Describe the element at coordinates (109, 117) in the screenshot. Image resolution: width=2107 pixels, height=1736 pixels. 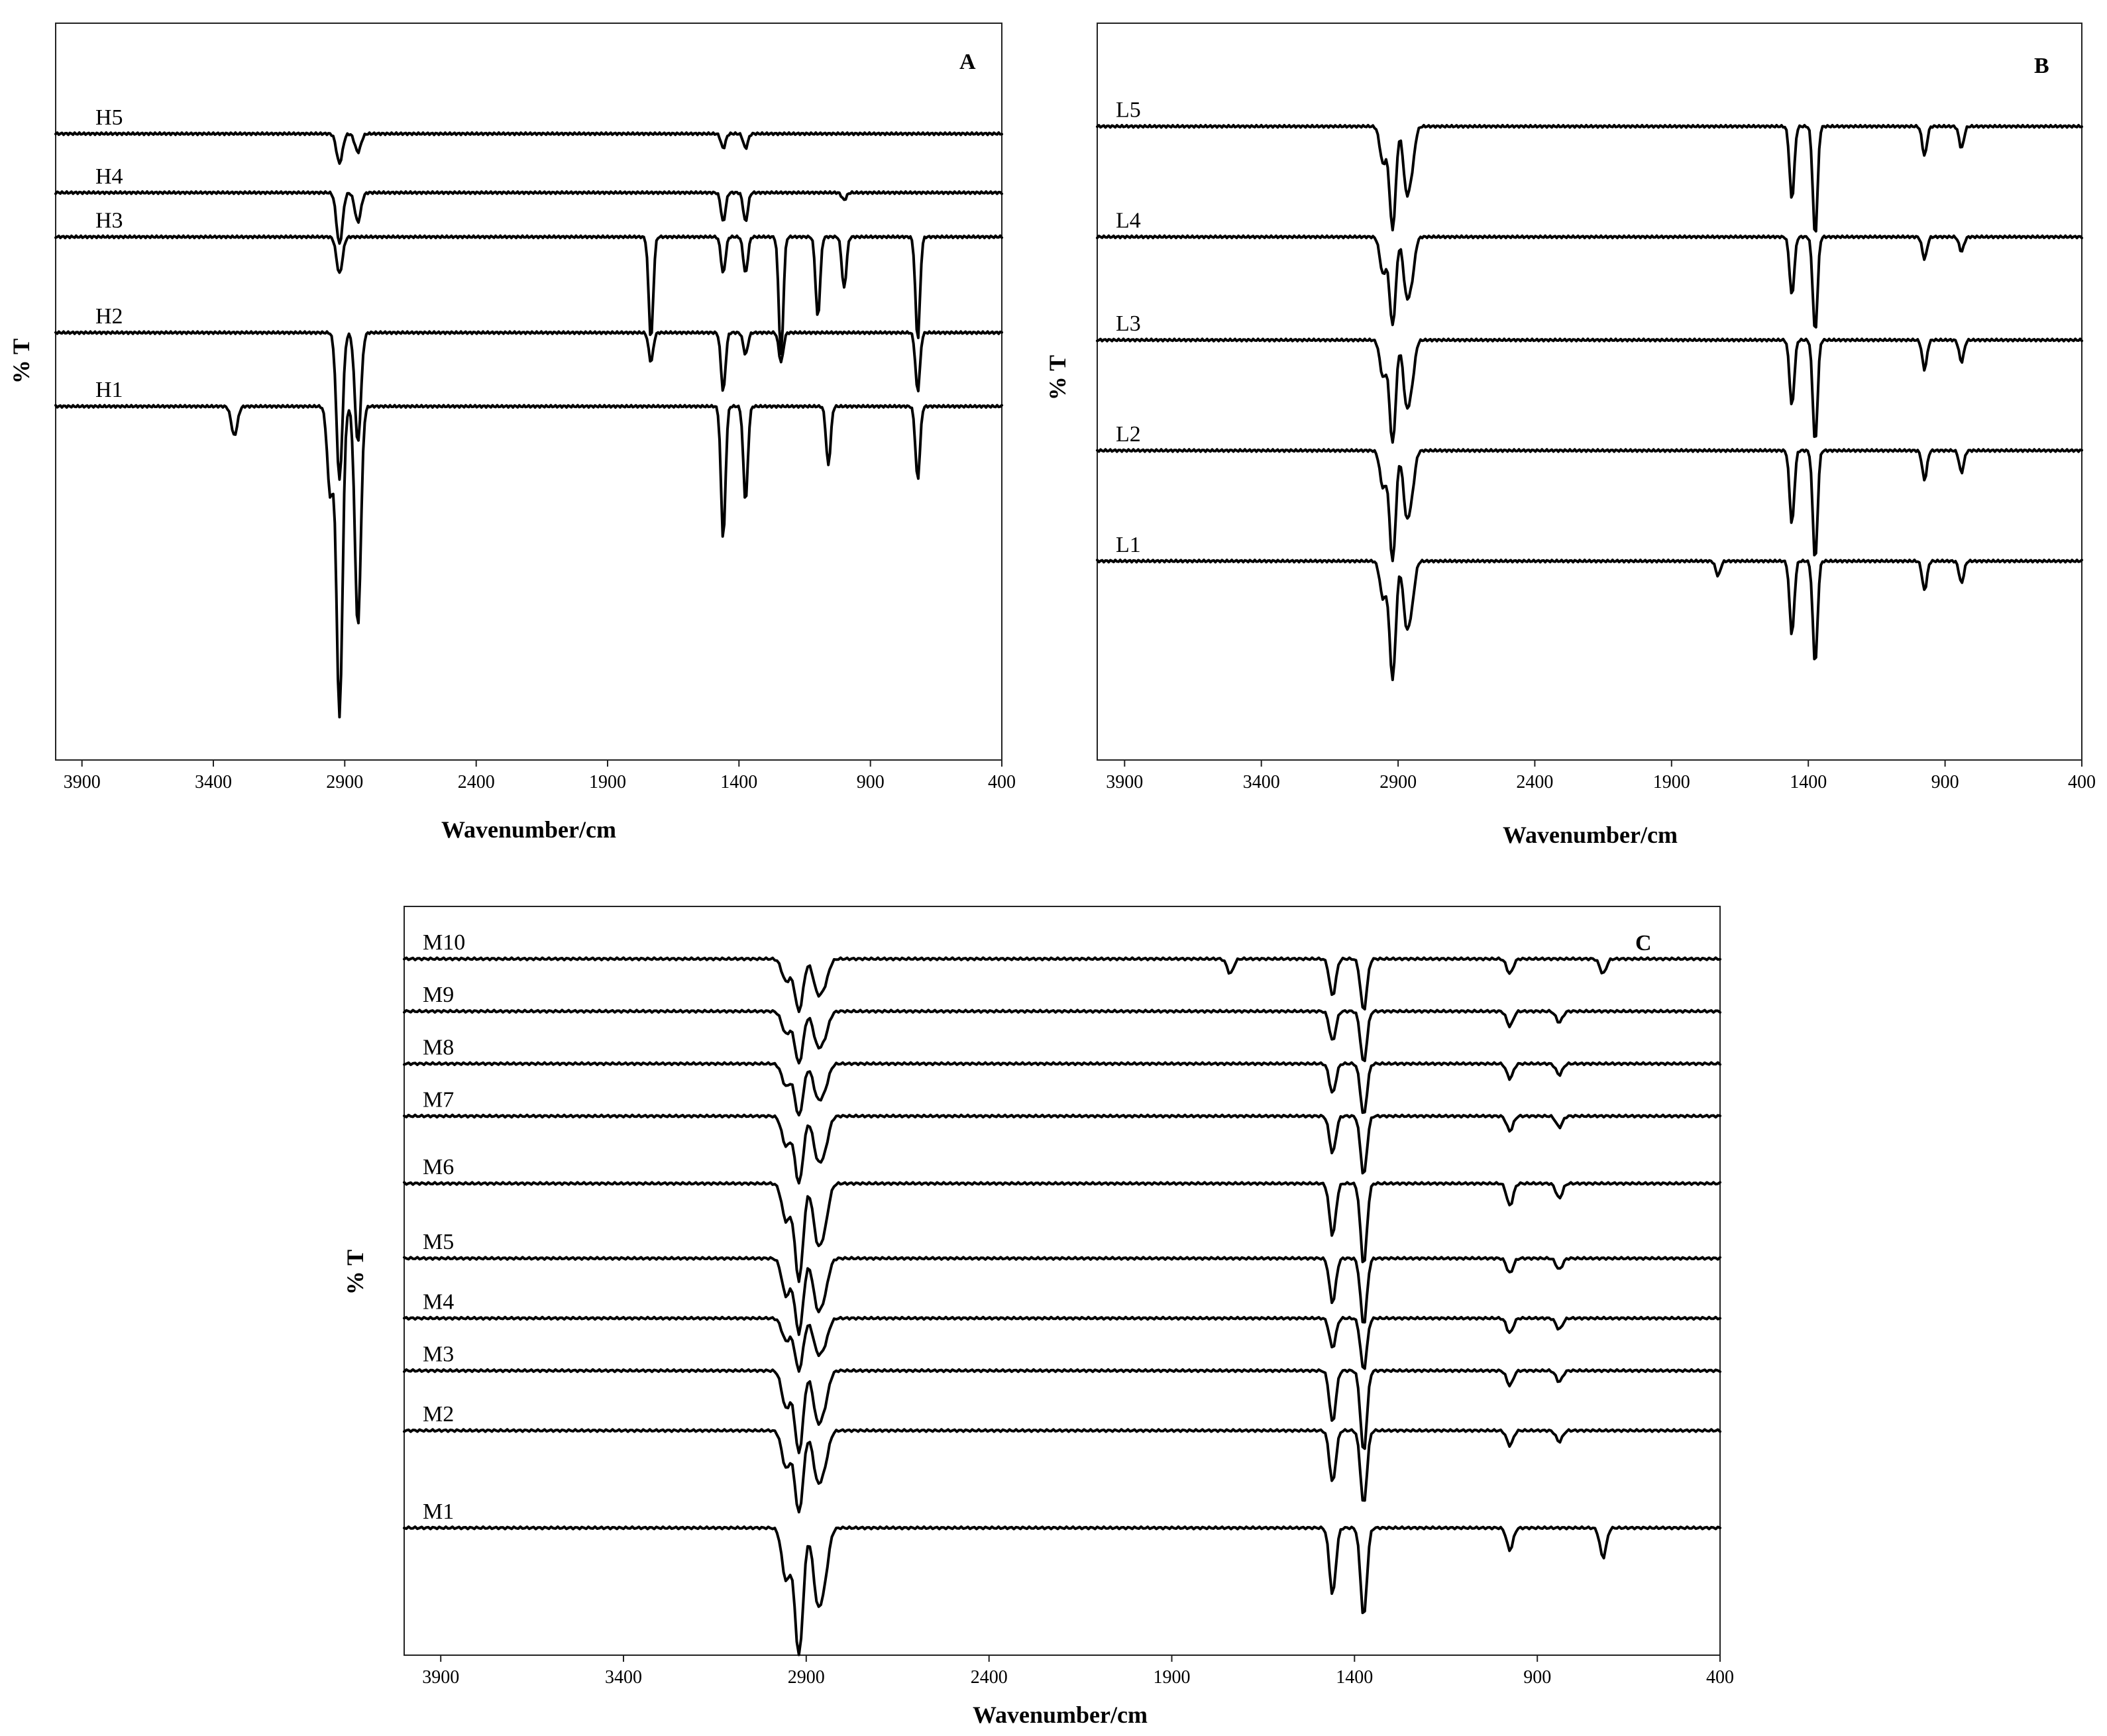
I see `trace-label-h5: H5` at that location.